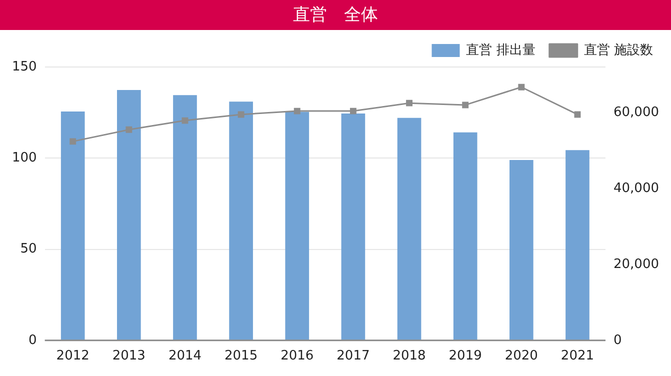 The width and height of the screenshot is (671, 376). What do you see at coordinates (637, 264) in the screenshot?
I see `y2-tick-label: 20,000` at bounding box center [637, 264].